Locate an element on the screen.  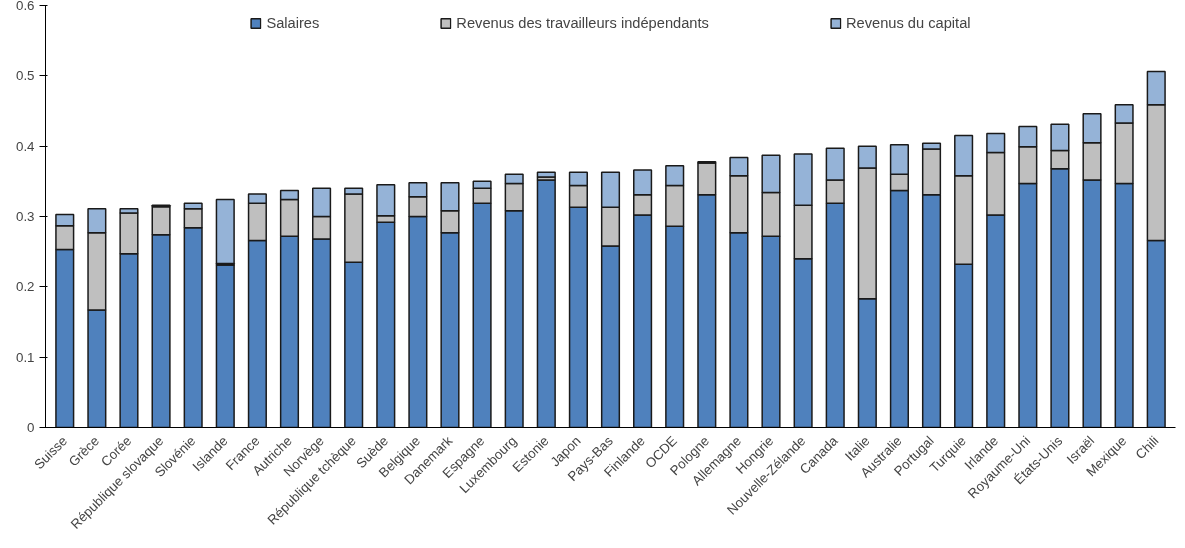
y-tick-label: 0.3 is located at coordinates (25, 216).